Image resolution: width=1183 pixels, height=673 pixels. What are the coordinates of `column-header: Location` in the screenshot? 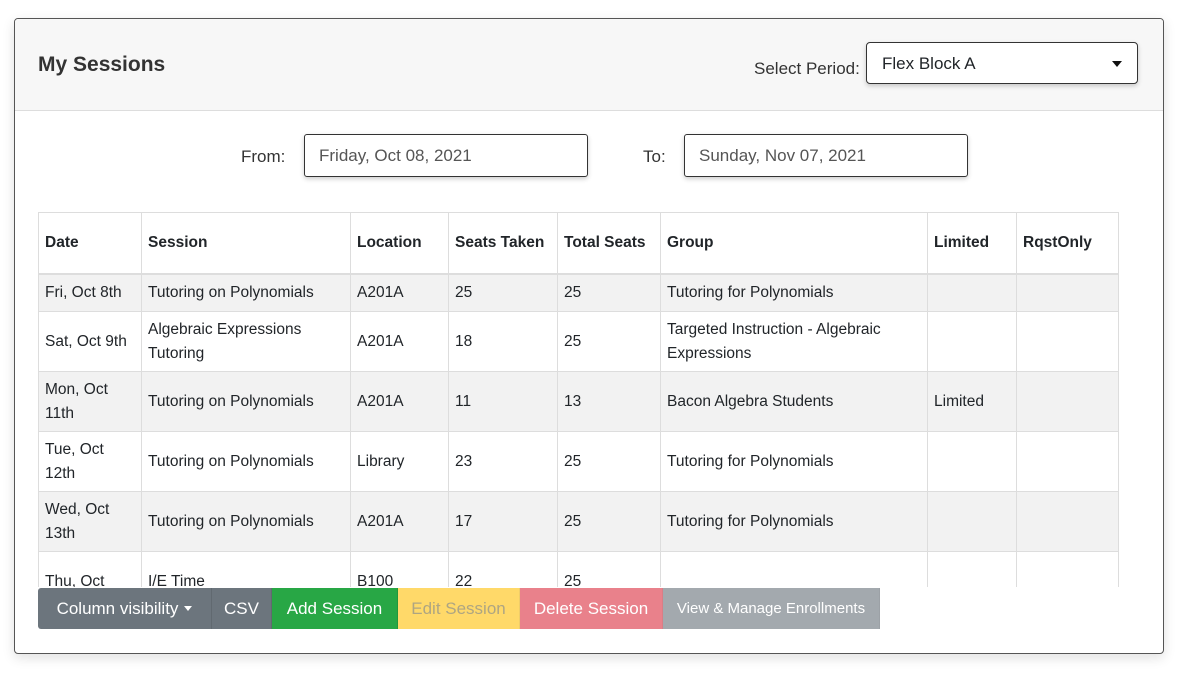 It's located at (400, 244).